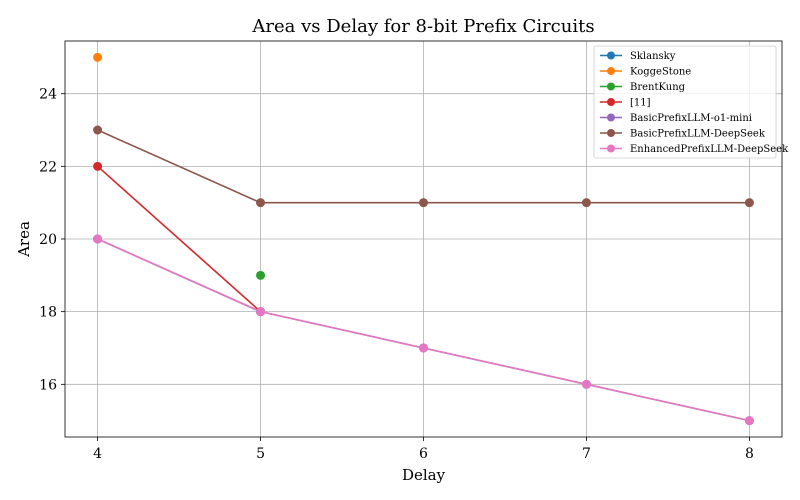  I want to click on legend-label: [11], so click(640, 103).